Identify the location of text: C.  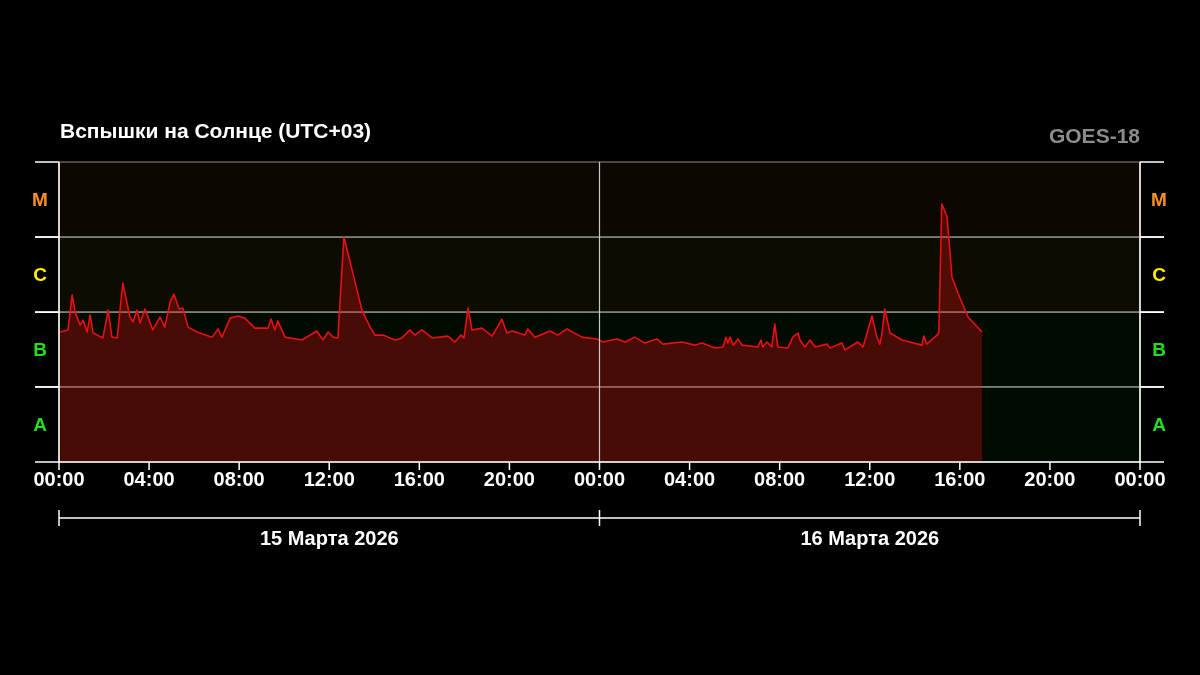
(1159, 275).